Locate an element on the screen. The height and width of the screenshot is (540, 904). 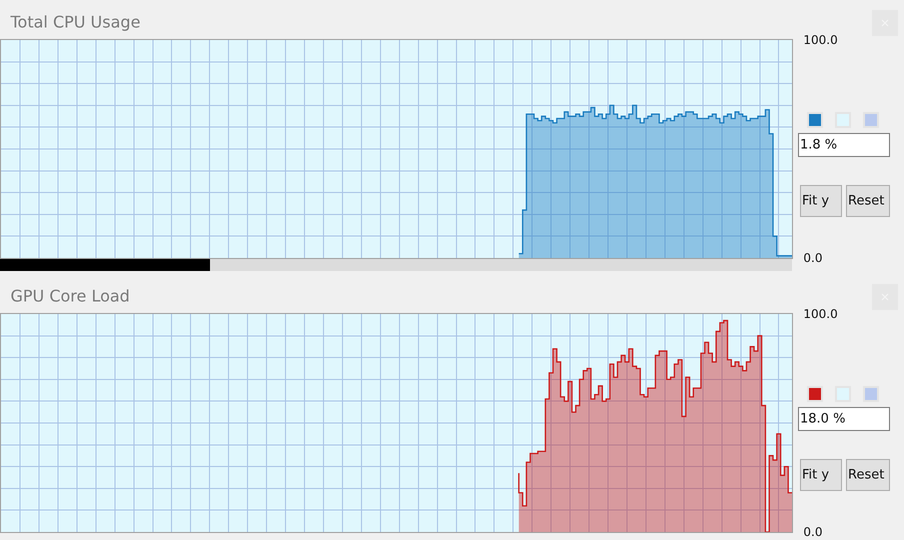
text: 1.8 % is located at coordinates (819, 145).